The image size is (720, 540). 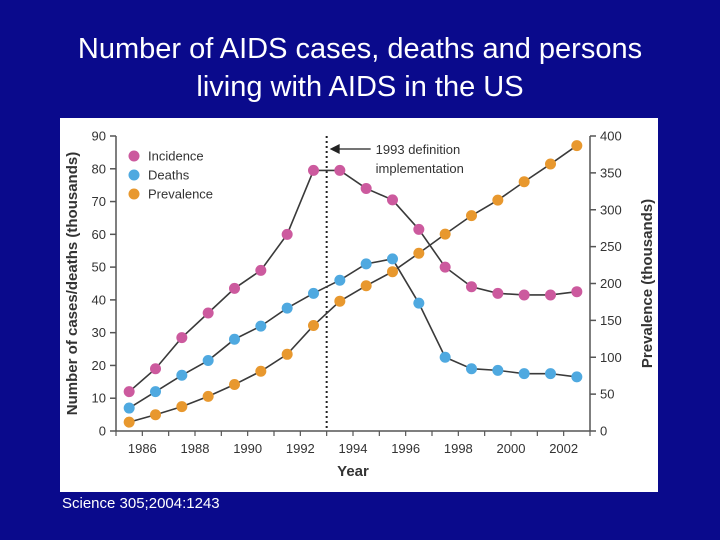 What do you see at coordinates (102, 431) in the screenshot?
I see `y-tick-label: 0` at bounding box center [102, 431].